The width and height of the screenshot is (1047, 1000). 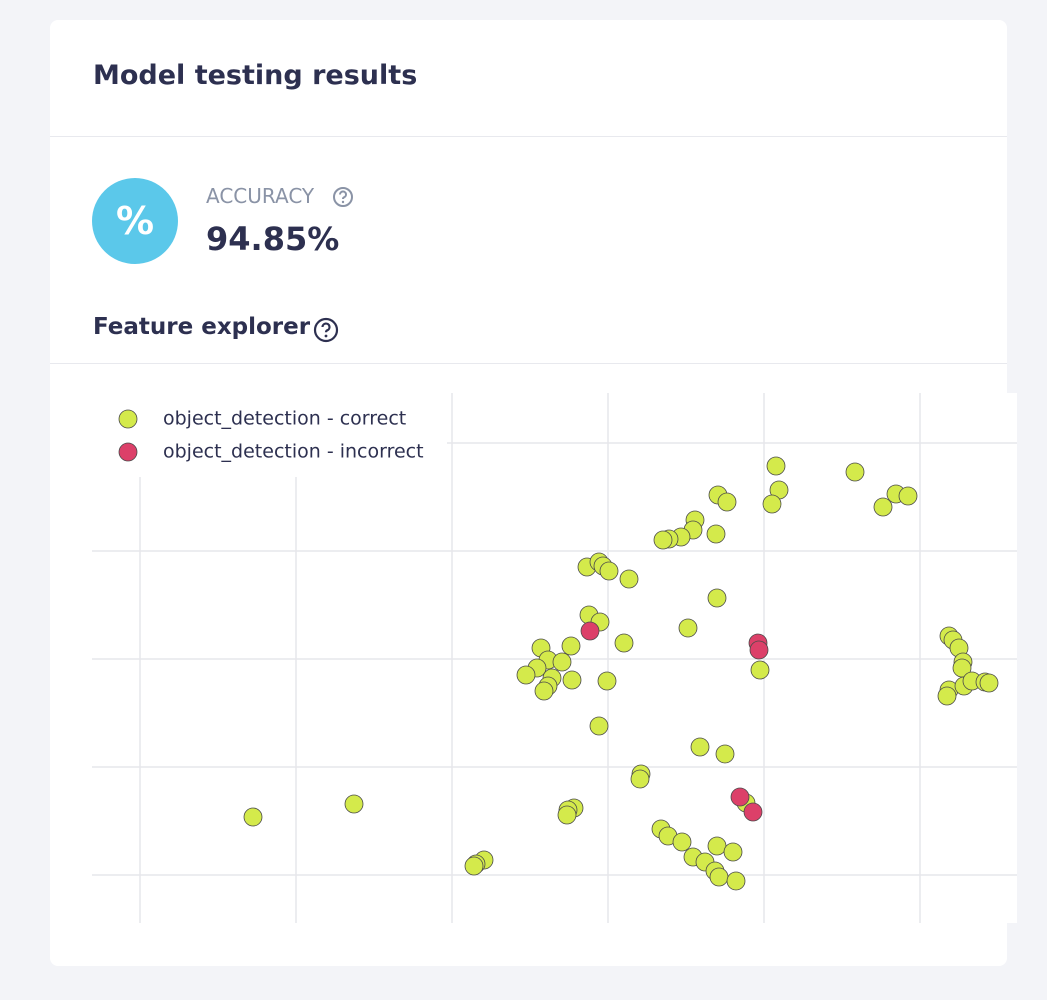 What do you see at coordinates (260, 196) in the screenshot?
I see `metric-label: ACCURACY` at bounding box center [260, 196].